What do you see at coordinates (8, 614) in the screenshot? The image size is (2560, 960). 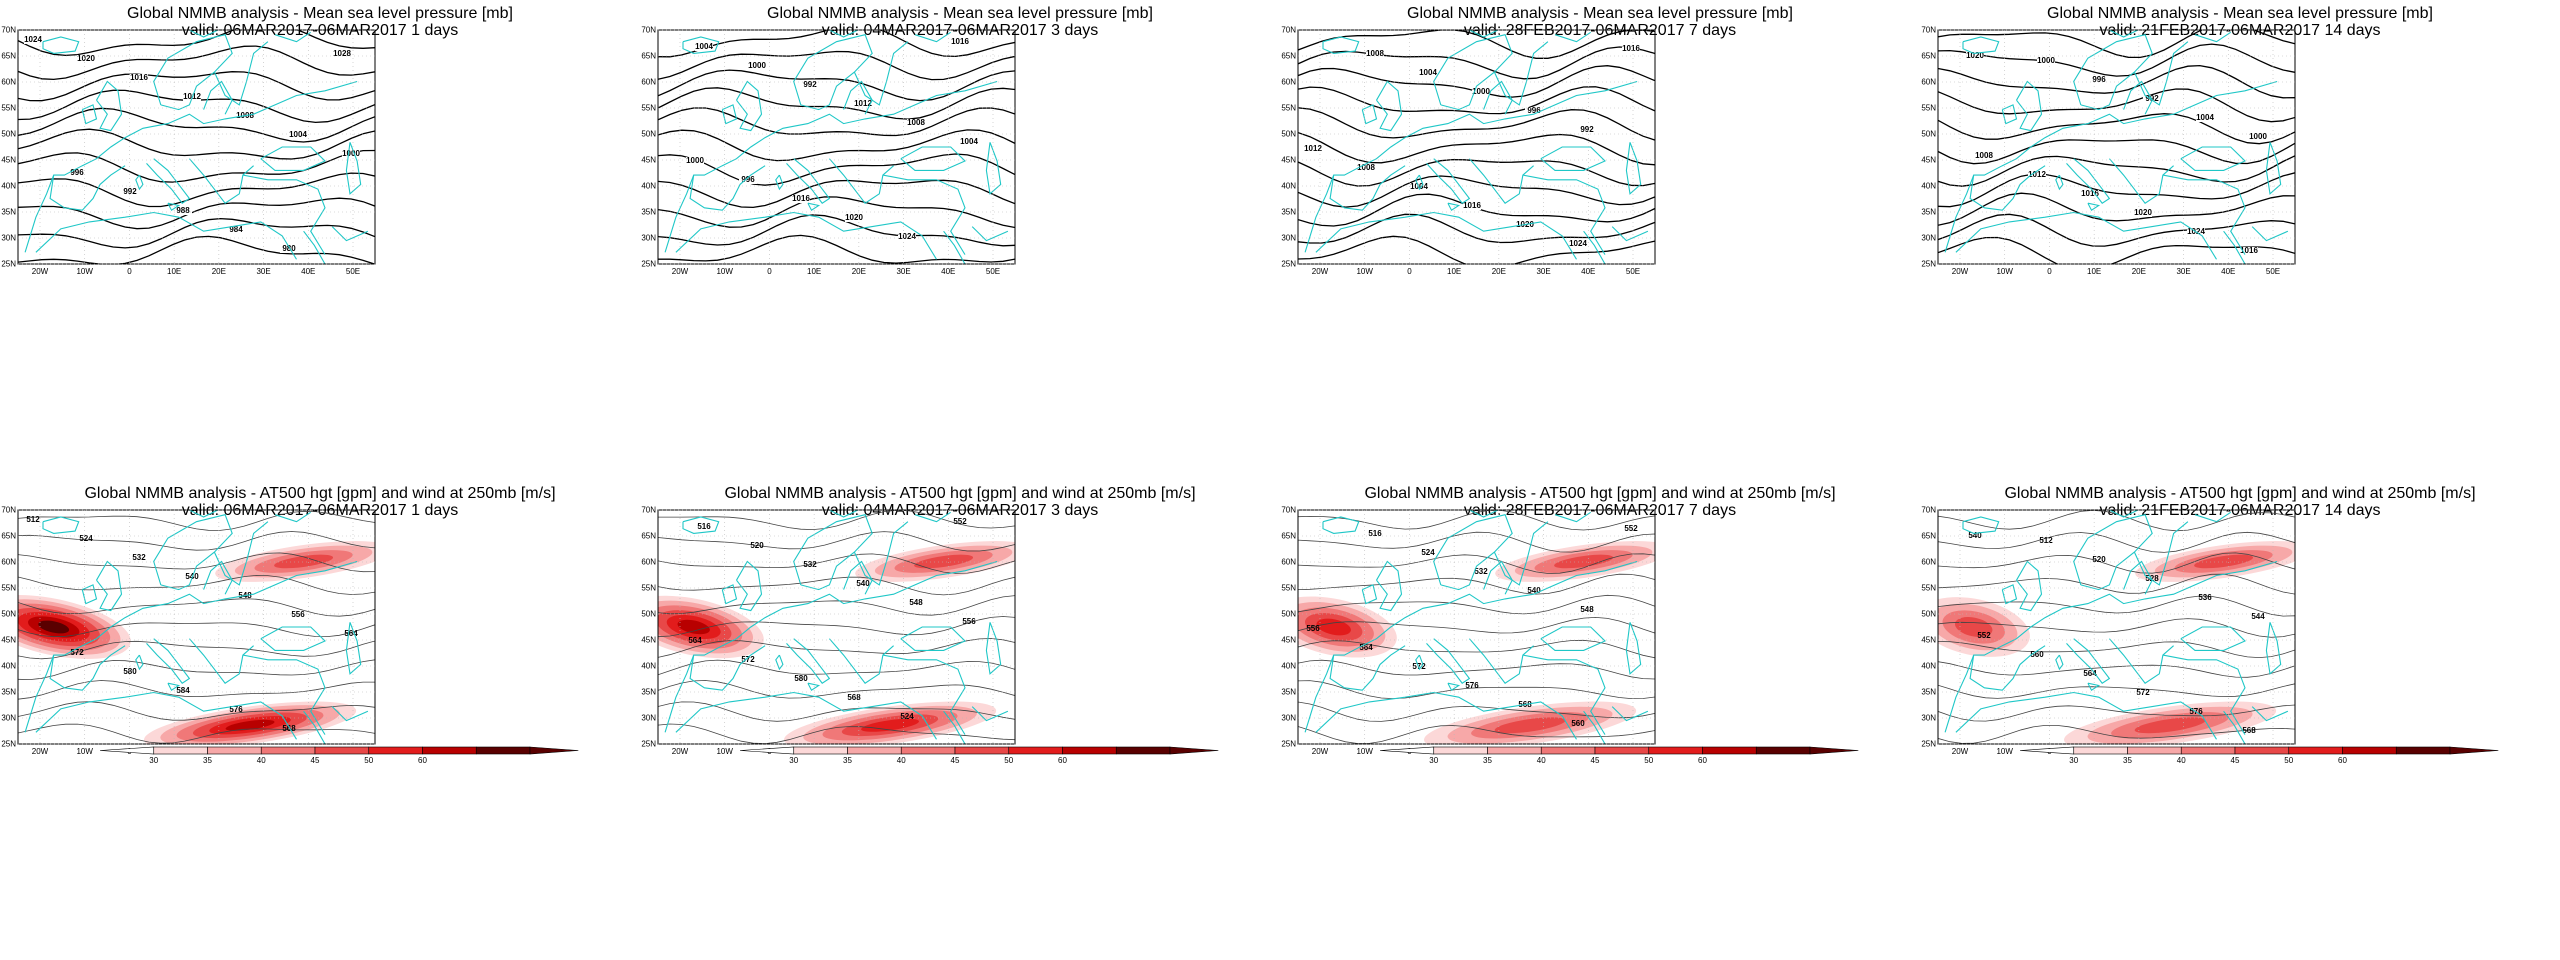 I see `bottom-panel-1-lat-label: 50N` at bounding box center [8, 614].